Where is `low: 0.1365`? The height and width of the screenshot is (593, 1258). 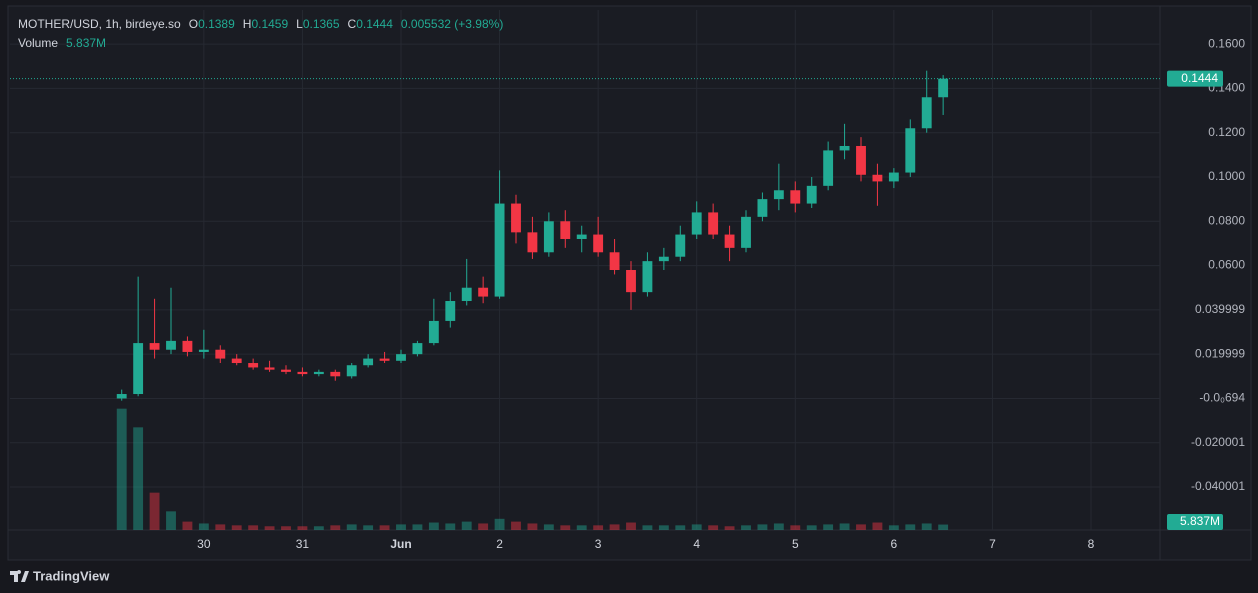
low: 0.1365 is located at coordinates (321, 24).